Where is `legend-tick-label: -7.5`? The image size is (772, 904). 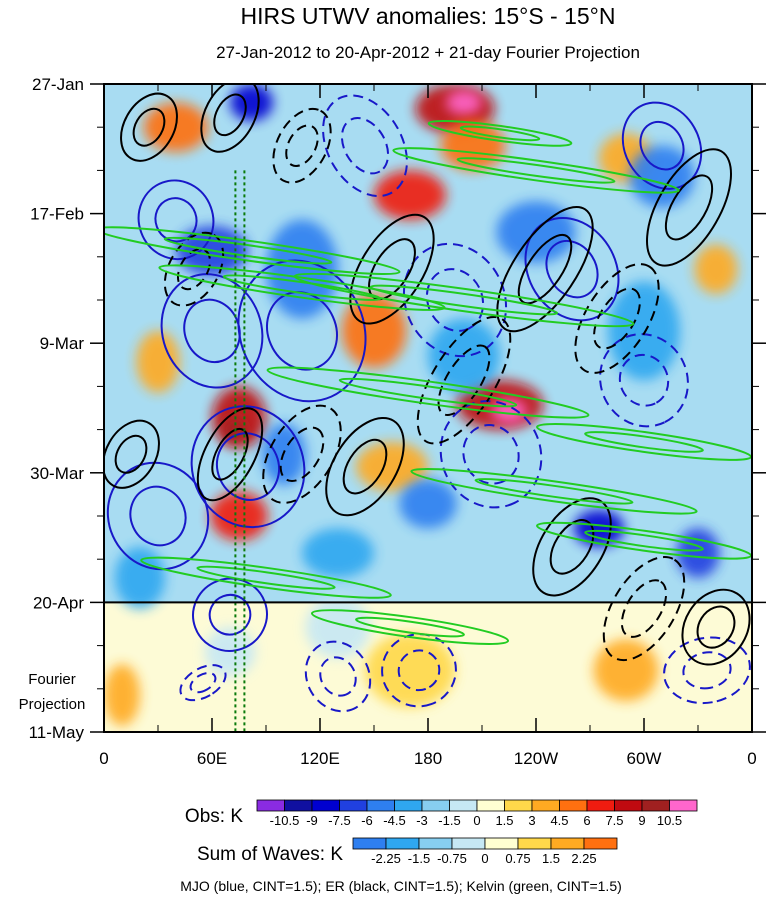
legend-tick-label: -7.5 is located at coordinates (339, 820).